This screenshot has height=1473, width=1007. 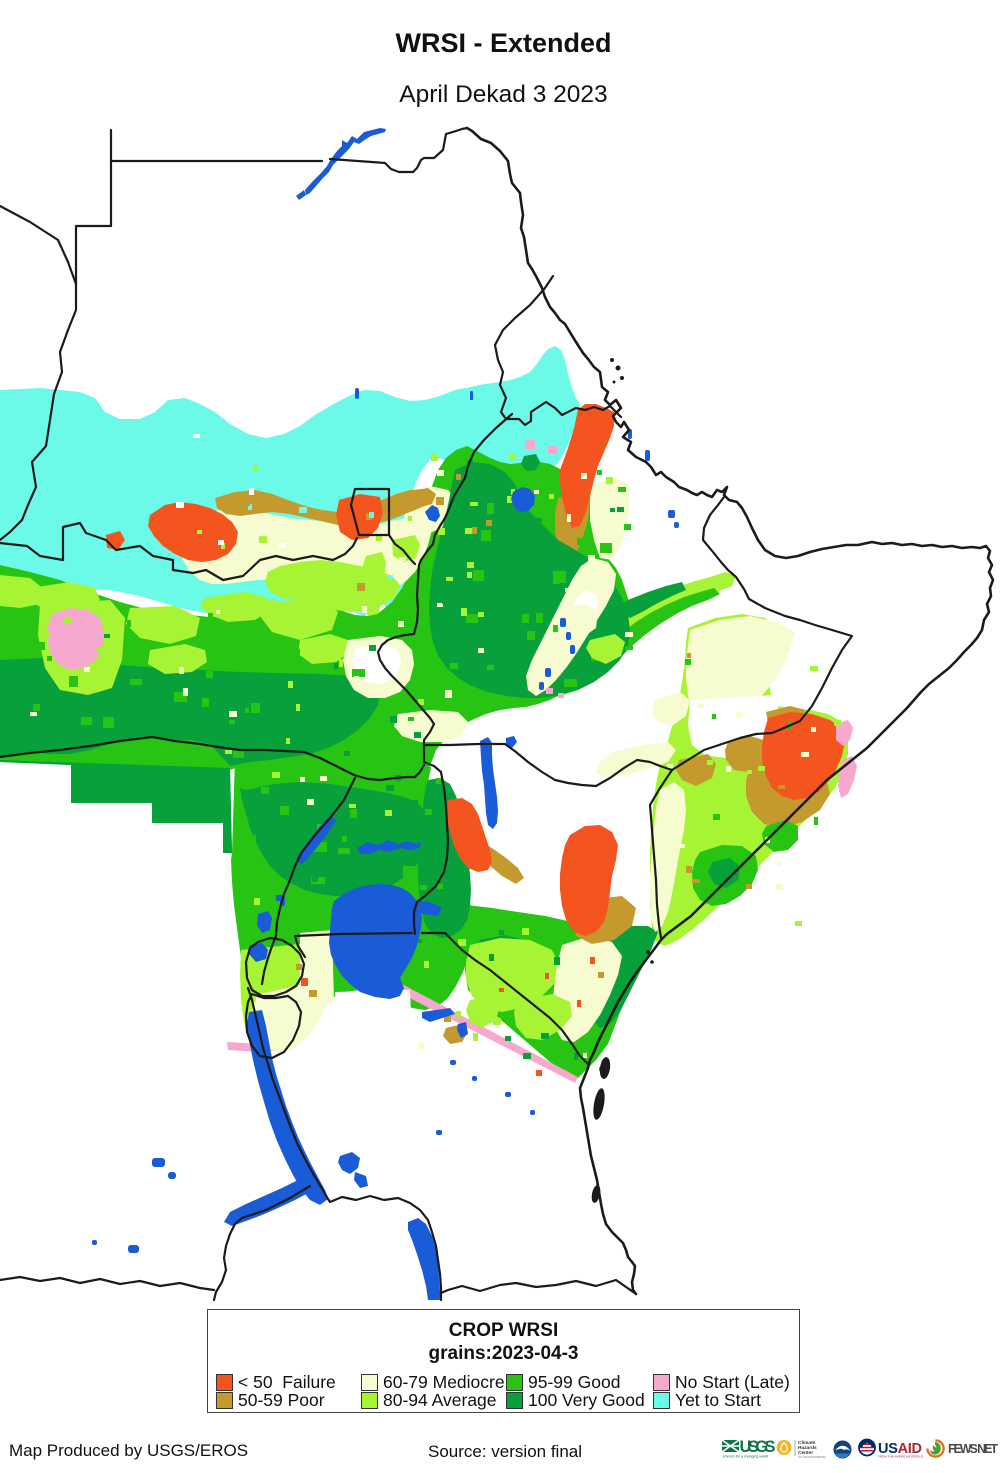 What do you see at coordinates (805, 1453) in the screenshot?
I see `svg-text: Center` at bounding box center [805, 1453].